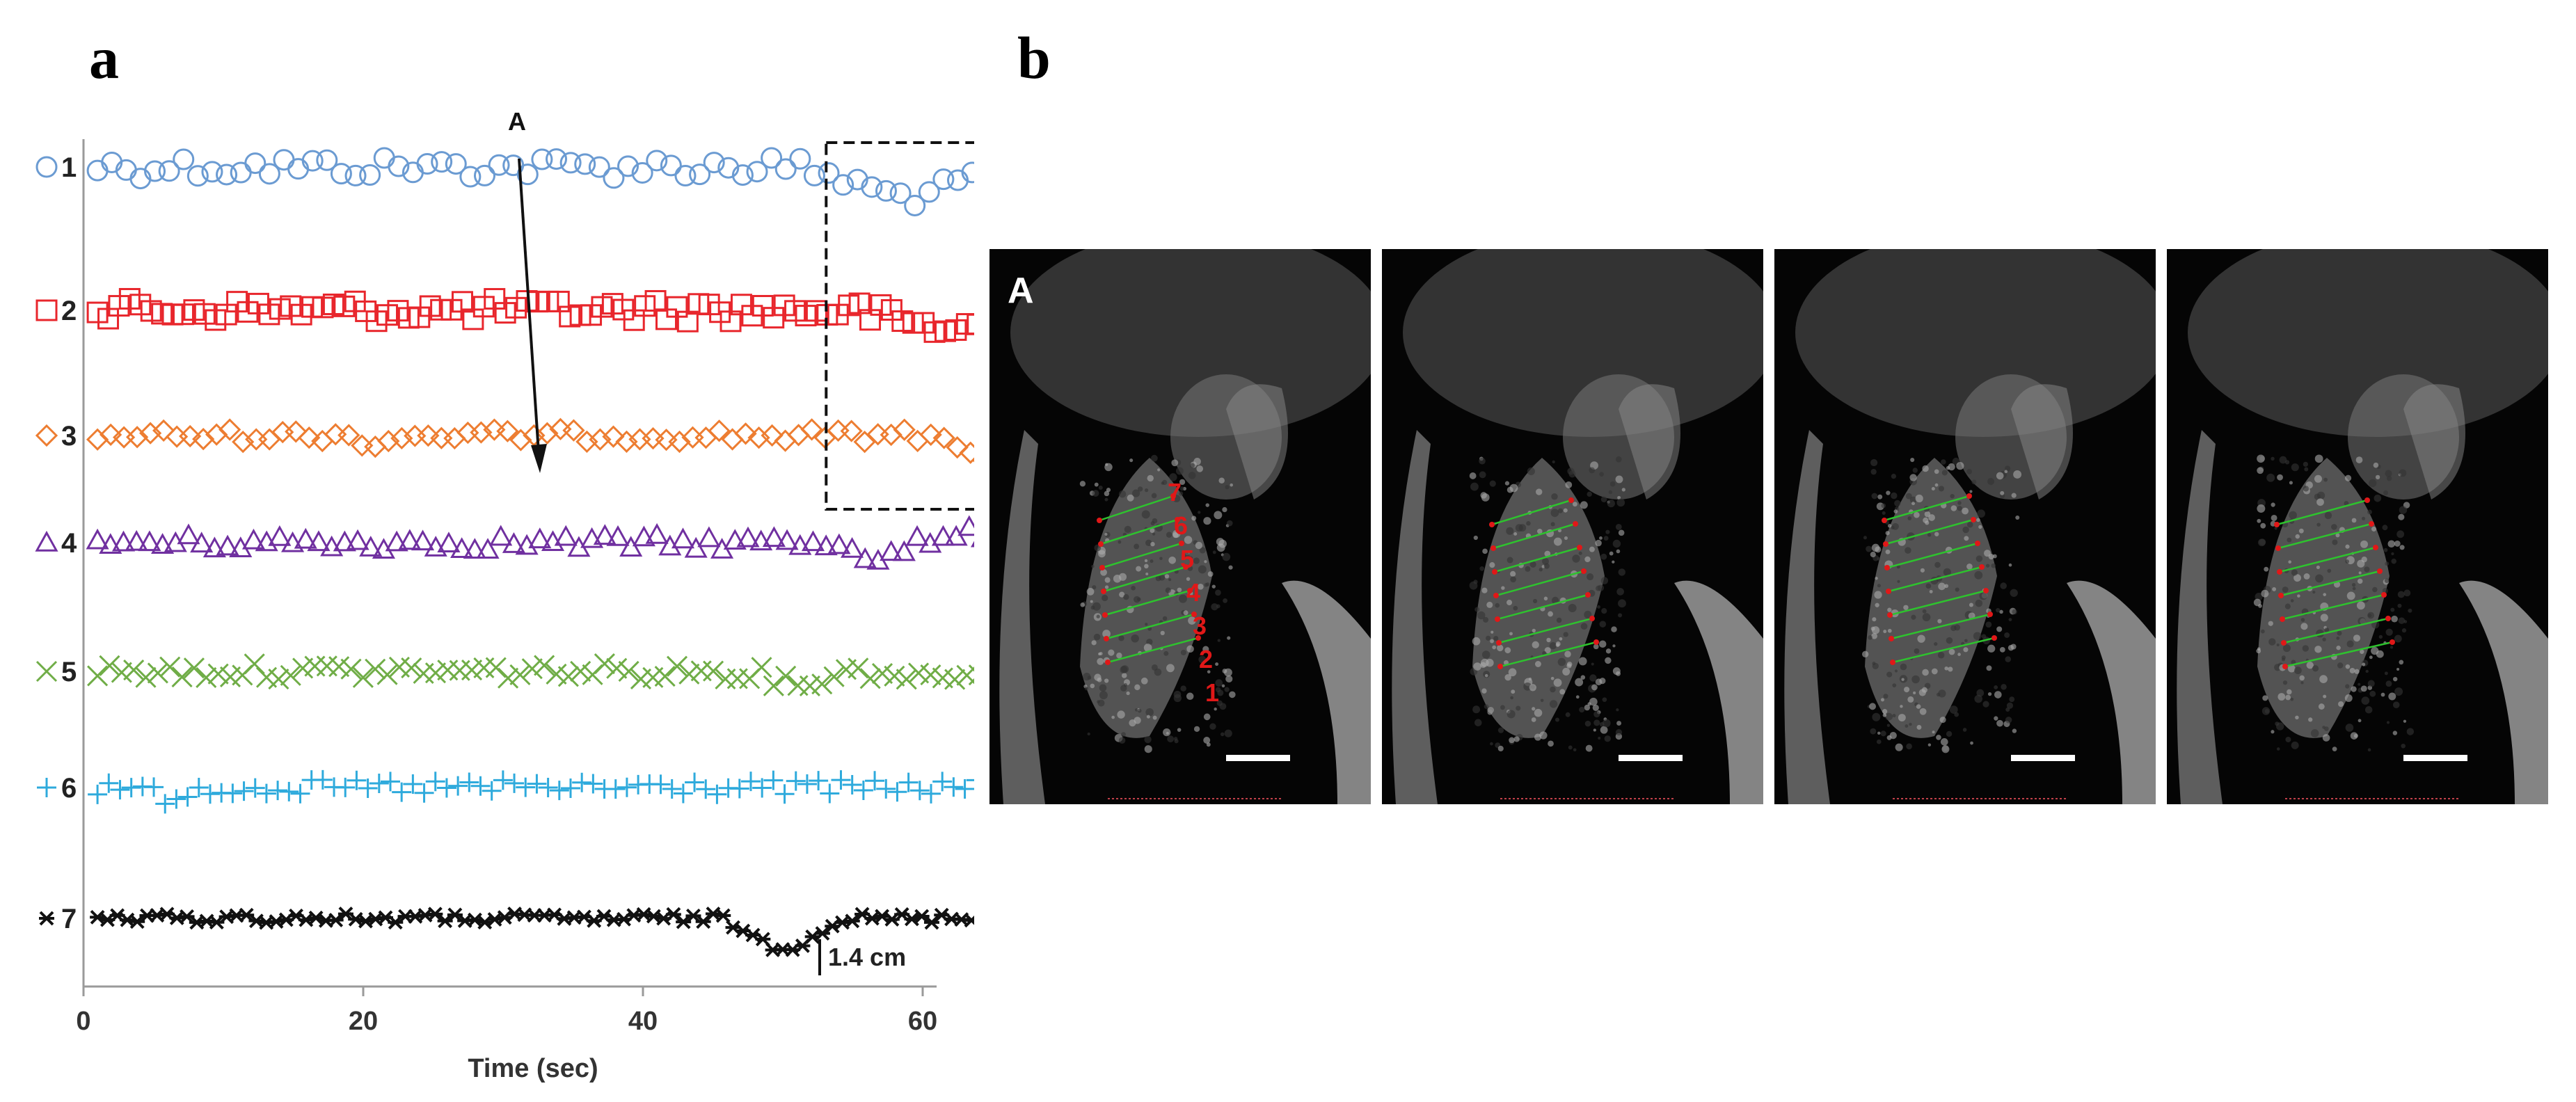 This screenshot has height=1102, width=2576. What do you see at coordinates (1185, 526) in the screenshot?
I see `mri-image: 1 2 3 4 5 6 7` at bounding box center [1185, 526].